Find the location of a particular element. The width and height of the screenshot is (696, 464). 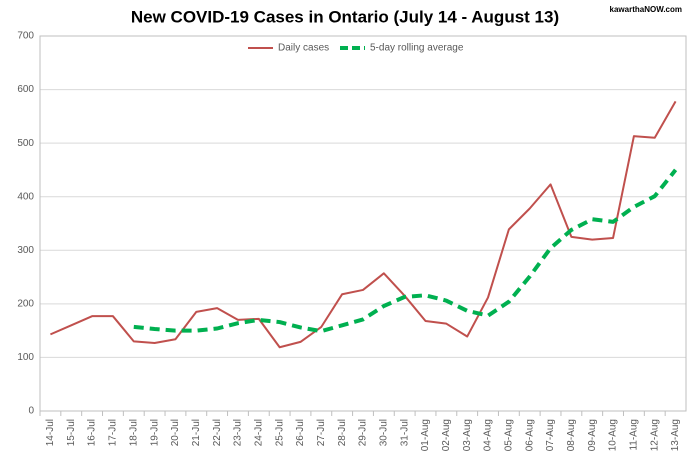

x-tick-label: 11-Aug is located at coordinates (634, 435).